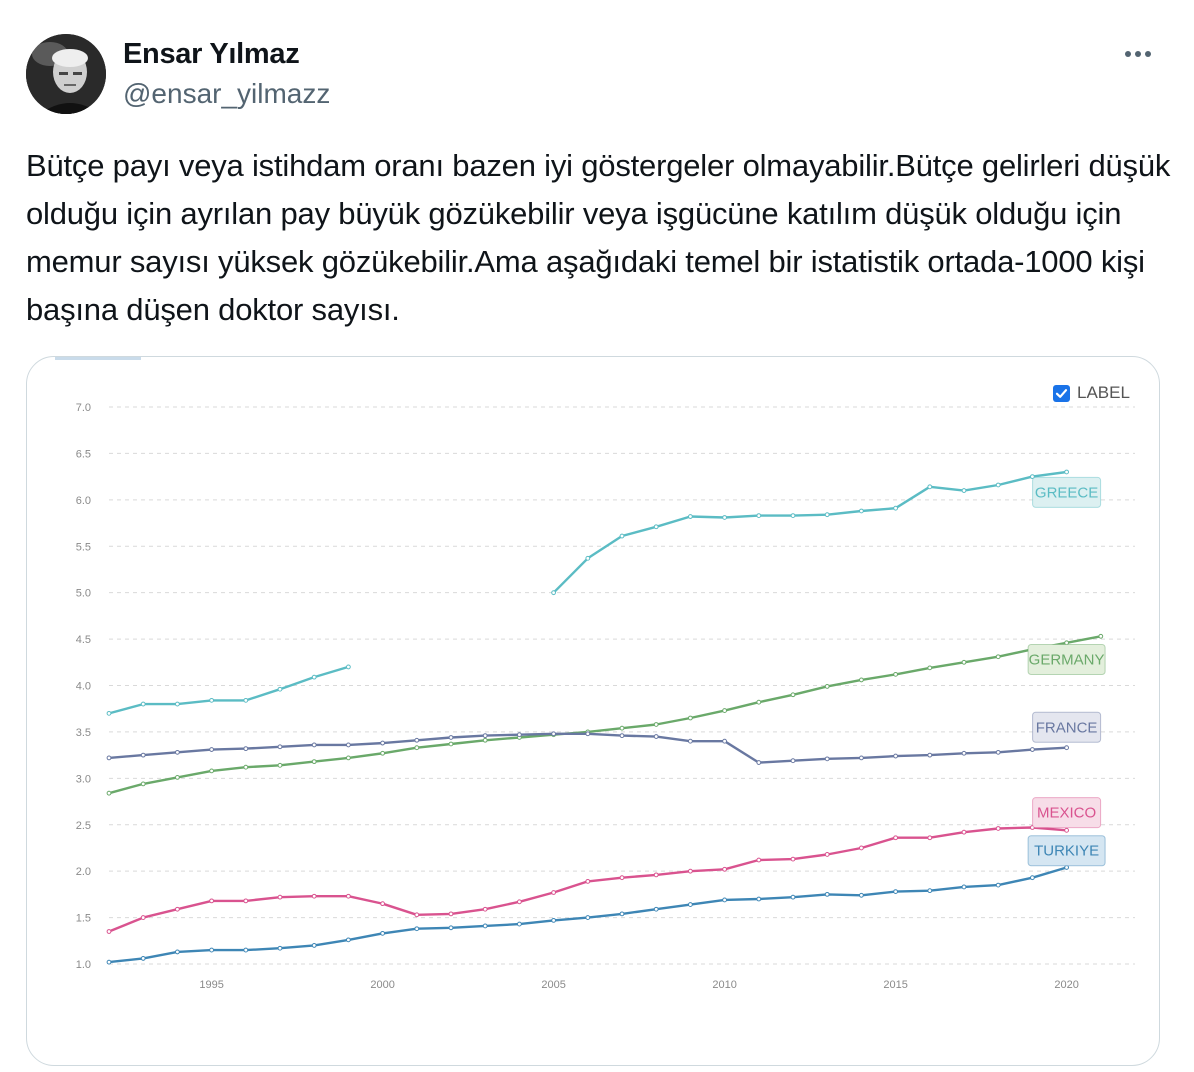  Describe the element at coordinates (83, 779) in the screenshot. I see `y-tick-label: 3.0` at that location.